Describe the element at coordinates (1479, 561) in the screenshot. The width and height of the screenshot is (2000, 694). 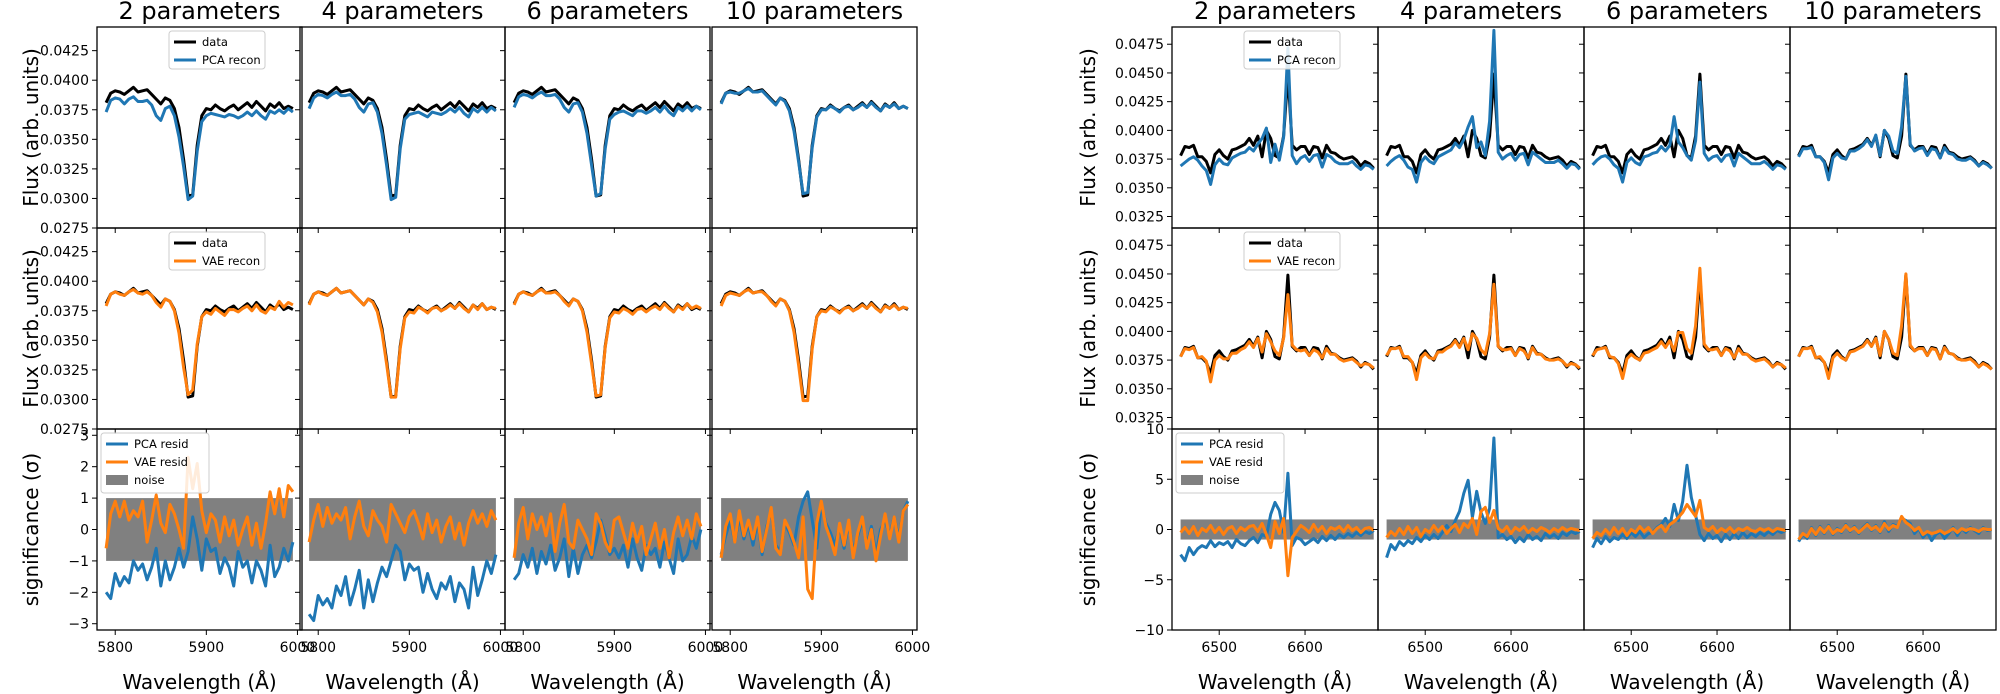
I see `panel-row3-col2: 6500 6600 Wavelength (Å)` at that location.